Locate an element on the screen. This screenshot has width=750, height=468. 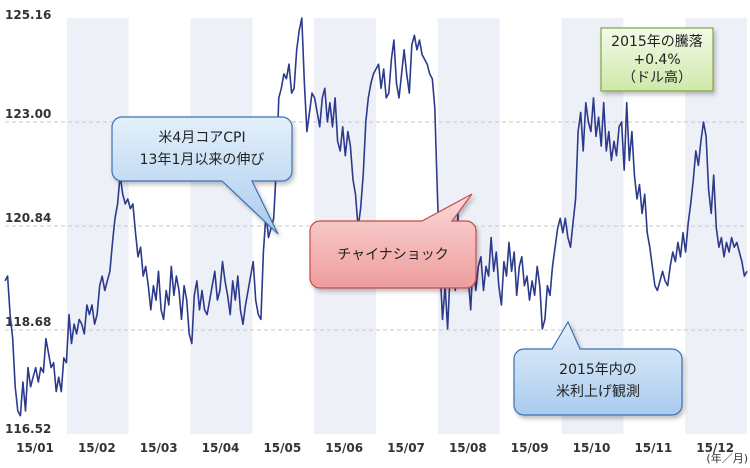
x-tick-label: 15/04 is located at coordinates (221, 448).